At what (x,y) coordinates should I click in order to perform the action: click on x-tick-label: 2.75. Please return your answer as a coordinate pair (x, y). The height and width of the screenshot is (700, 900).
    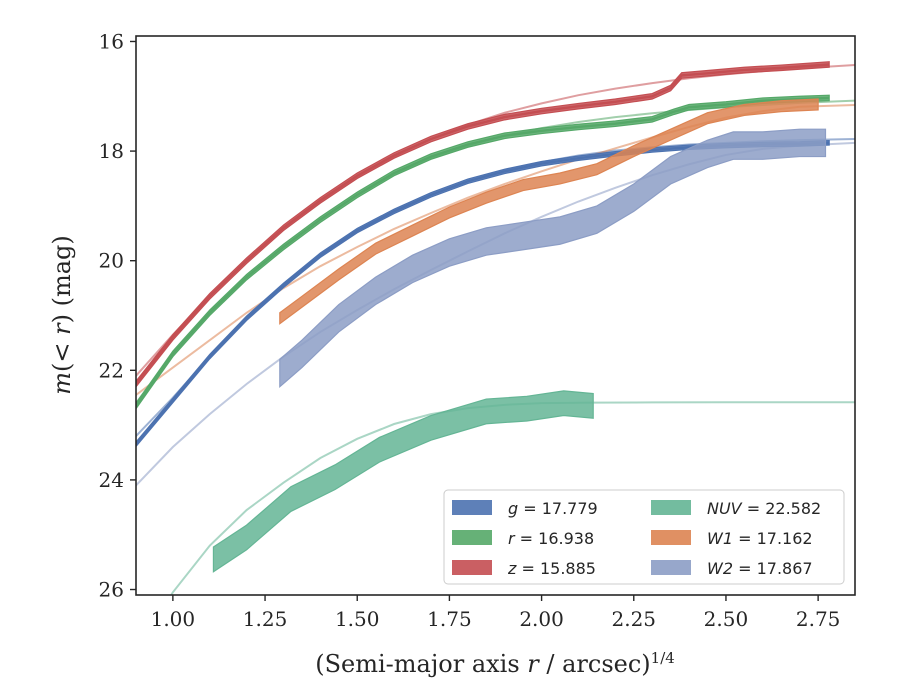
    Looking at the image, I should click on (818, 619).